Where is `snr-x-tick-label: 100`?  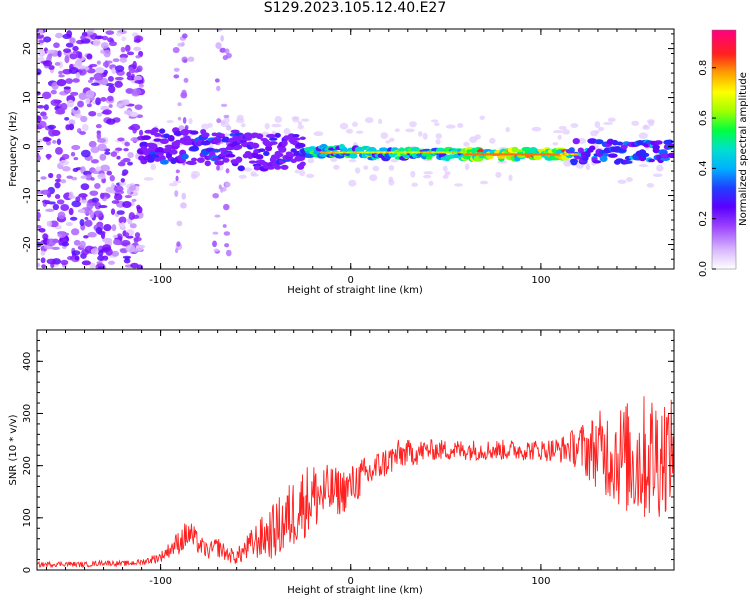 snr-x-tick-label: 100 is located at coordinates (540, 581).